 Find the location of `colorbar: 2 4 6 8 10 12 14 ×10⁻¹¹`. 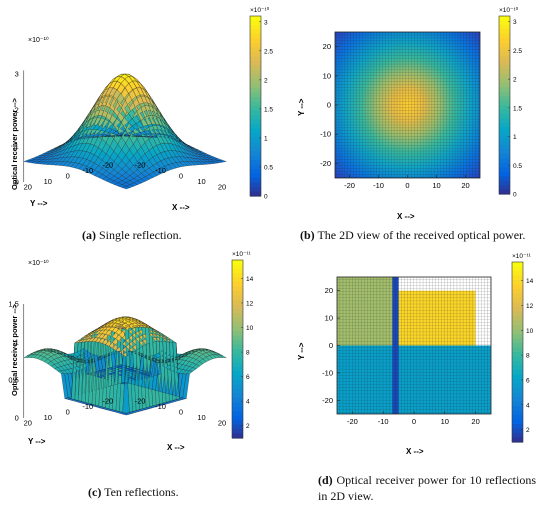

colorbar: 2 4 6 8 10 12 14 ×10⁻¹¹ is located at coordinates (522, 348).